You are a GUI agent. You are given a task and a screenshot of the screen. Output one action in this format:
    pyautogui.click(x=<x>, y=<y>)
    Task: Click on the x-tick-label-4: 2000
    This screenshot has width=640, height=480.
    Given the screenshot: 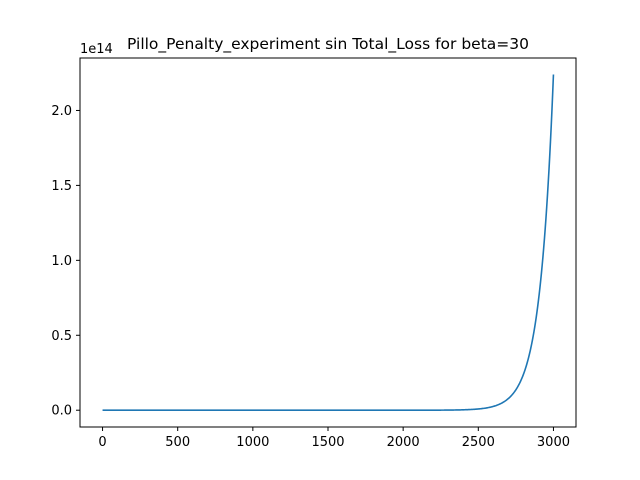 What is the action you would take?
    pyautogui.click(x=403, y=442)
    